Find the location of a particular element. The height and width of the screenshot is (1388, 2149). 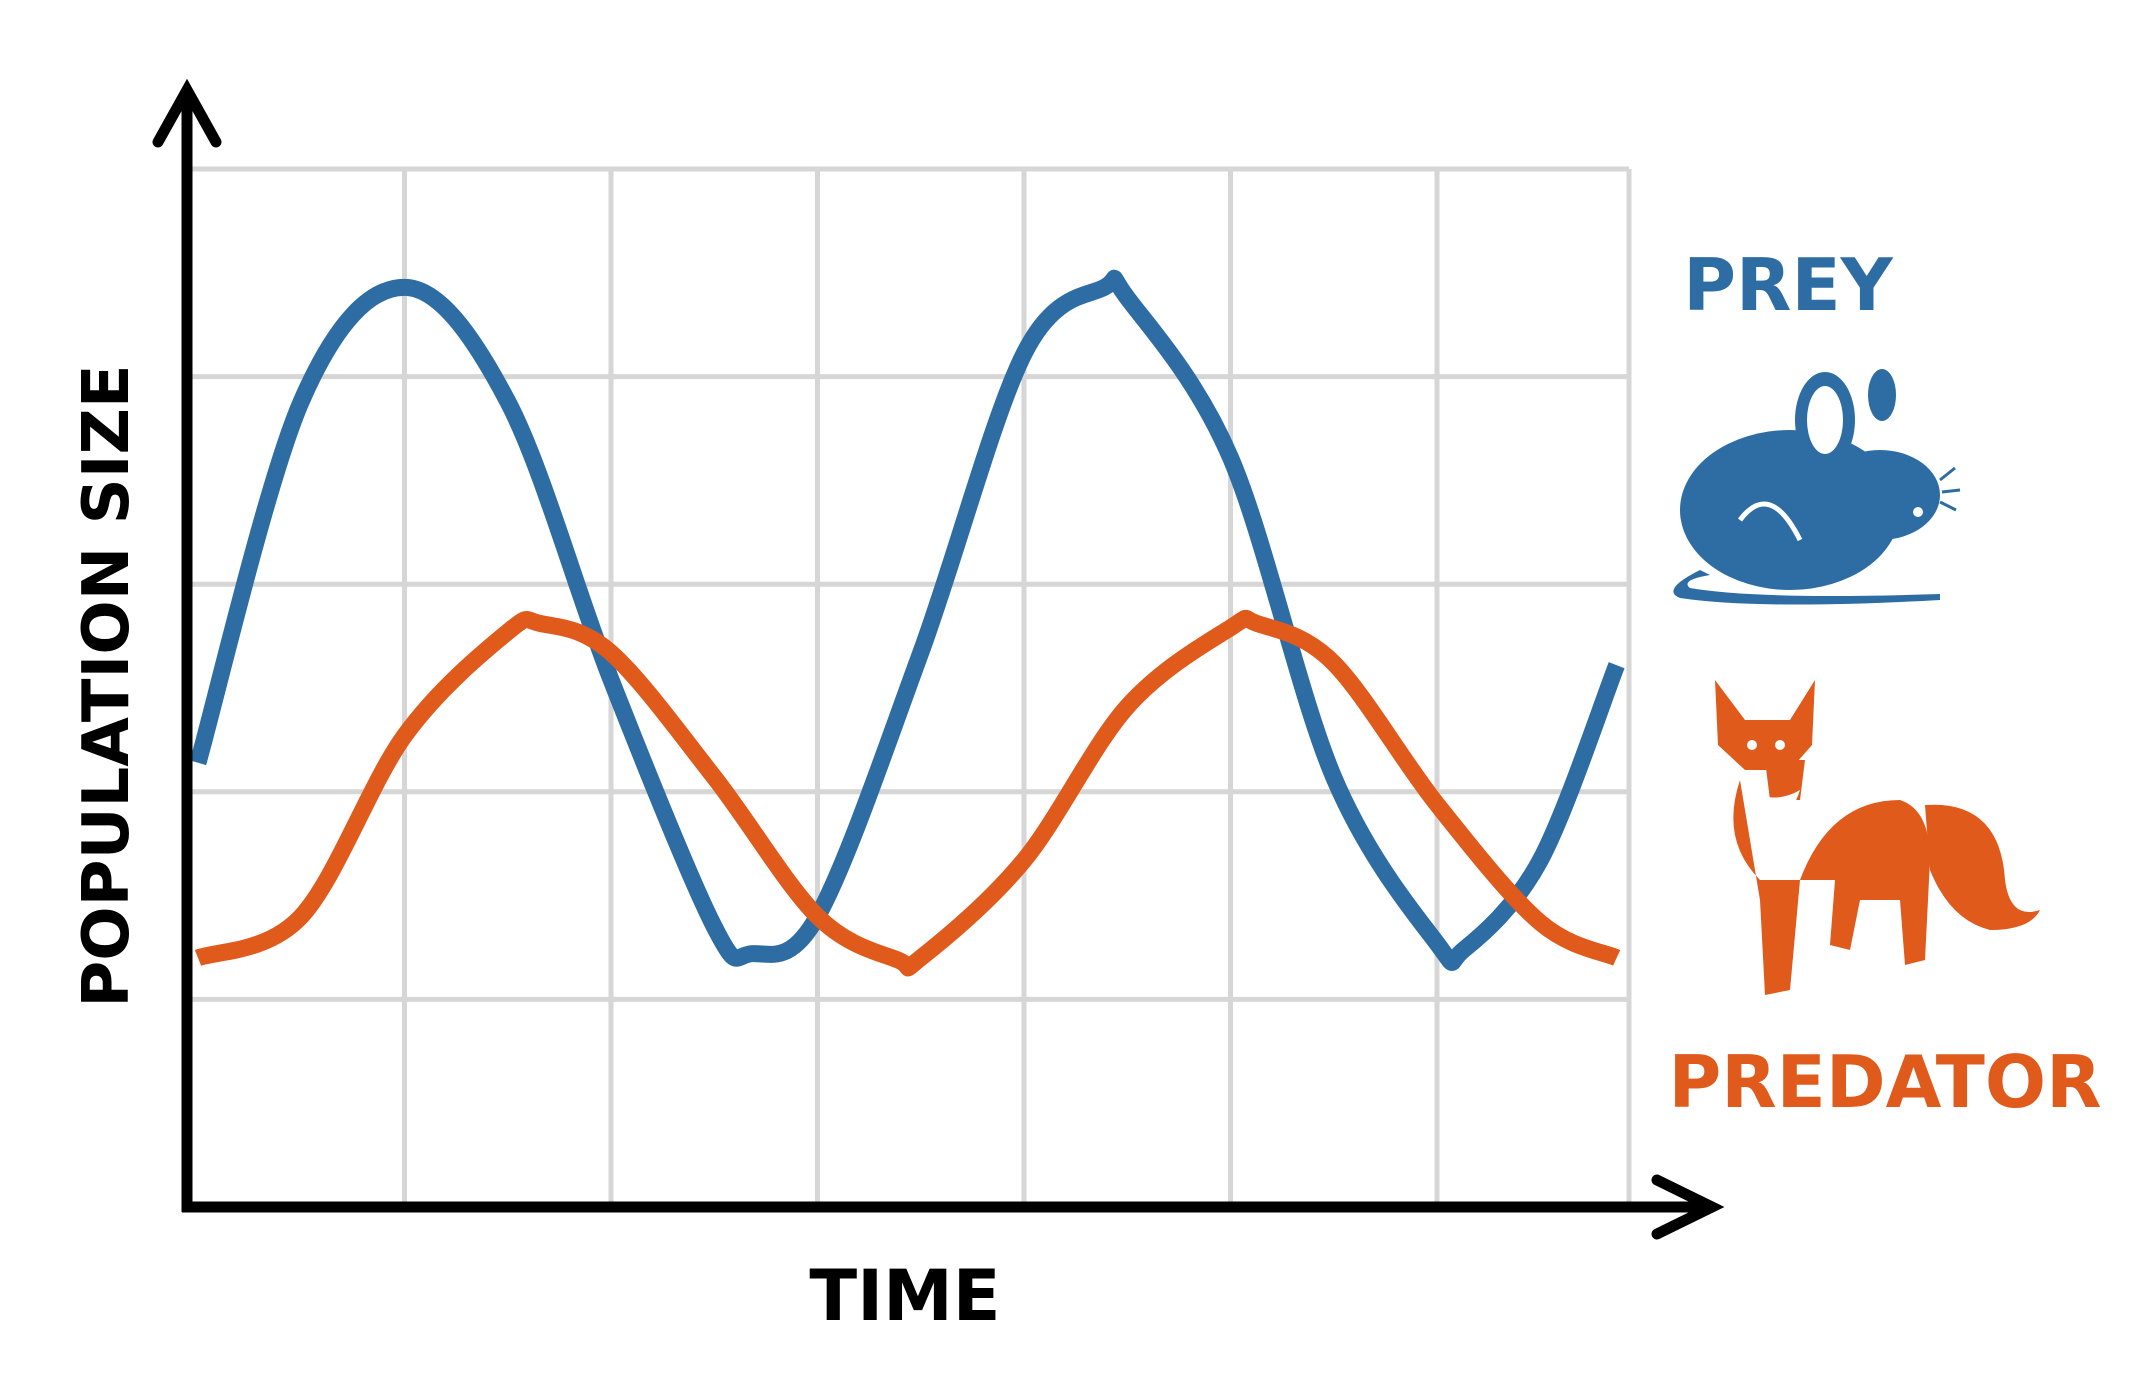

fox-icon is located at coordinates (1877, 837).